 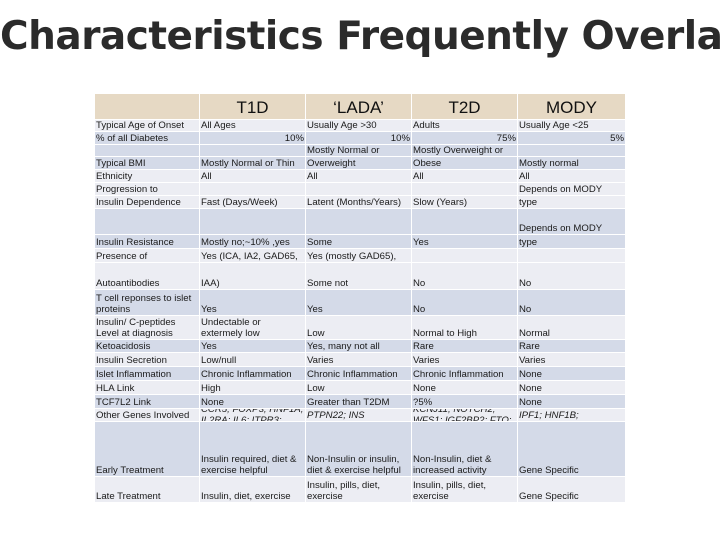 I want to click on cell-row-label: HLA Link, so click(x=147, y=388).